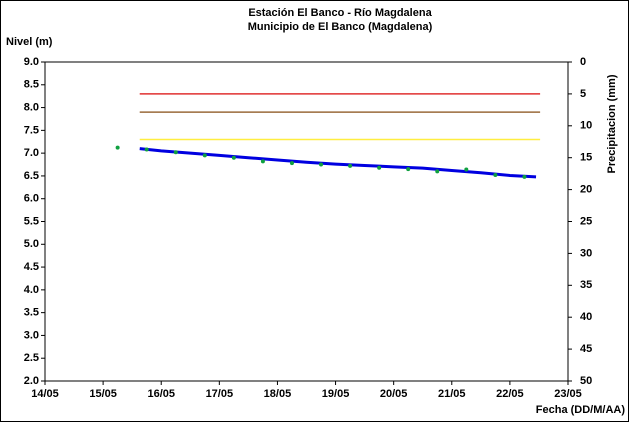 Image resolution: width=629 pixels, height=427 pixels. Describe the element at coordinates (338, 163) in the screenshot. I see `series-line` at that location.